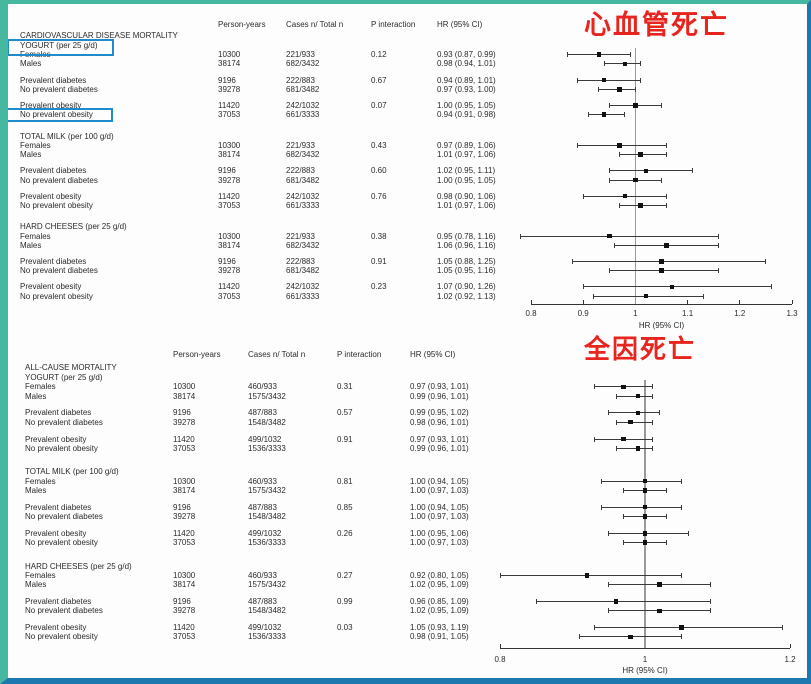 Image resolution: width=811 pixels, height=684 pixels. What do you see at coordinates (345, 575) in the screenshot?
I see `p-interaction-value: 0.27` at bounding box center [345, 575].